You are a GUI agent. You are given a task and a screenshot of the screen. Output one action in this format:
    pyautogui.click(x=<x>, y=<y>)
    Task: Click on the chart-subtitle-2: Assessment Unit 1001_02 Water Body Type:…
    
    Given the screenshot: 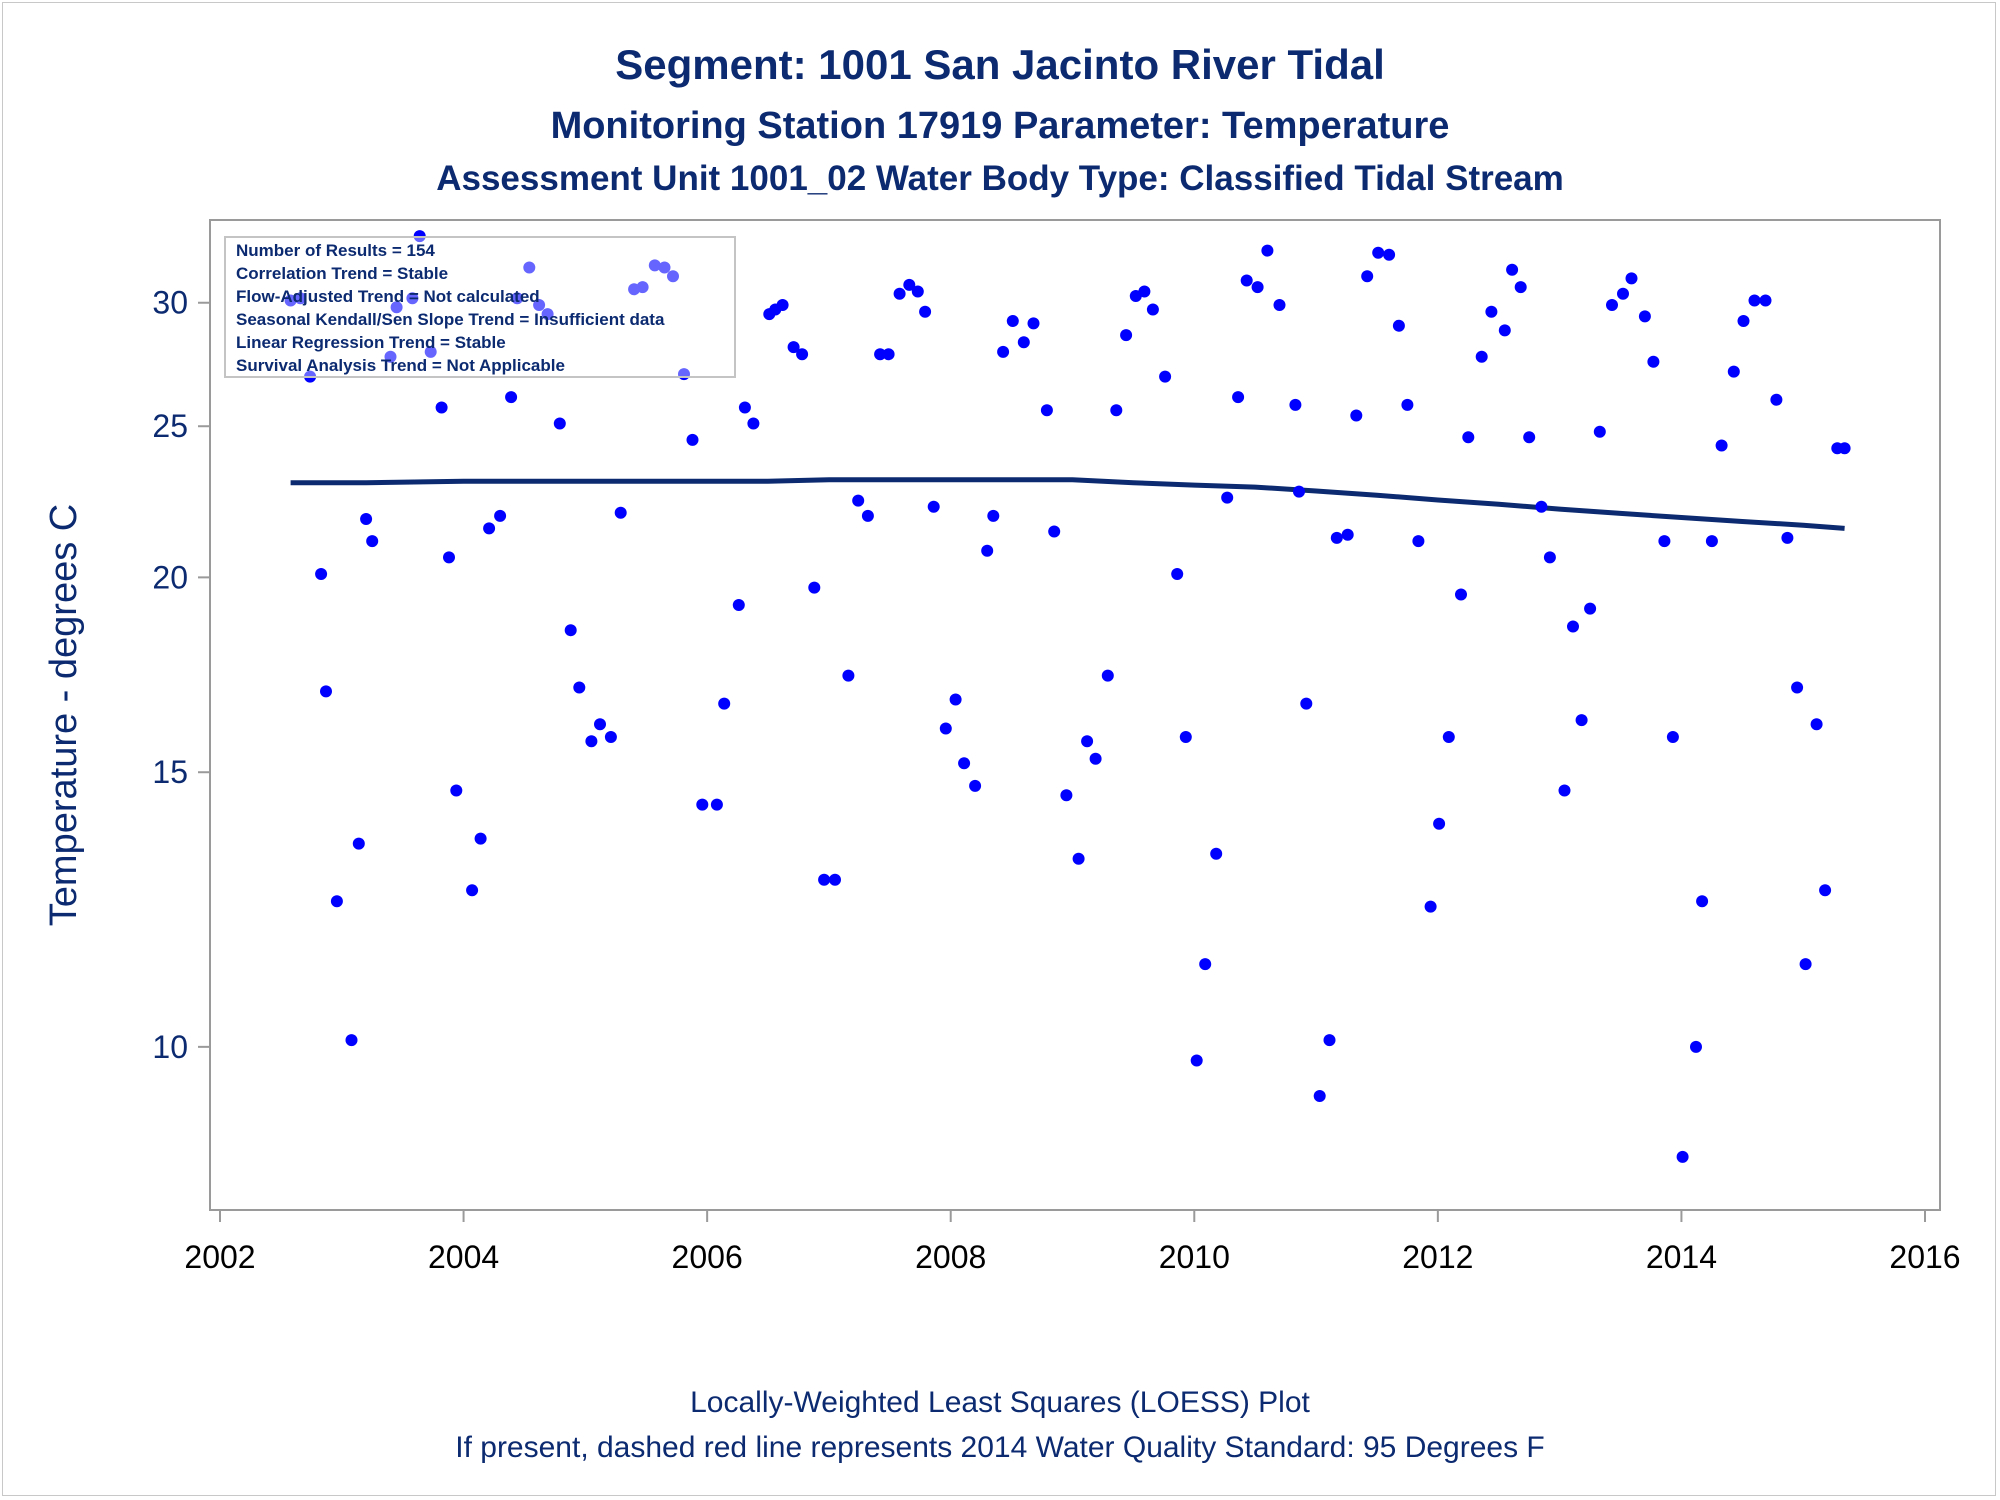 What is the action you would take?
    pyautogui.click(x=1000, y=178)
    